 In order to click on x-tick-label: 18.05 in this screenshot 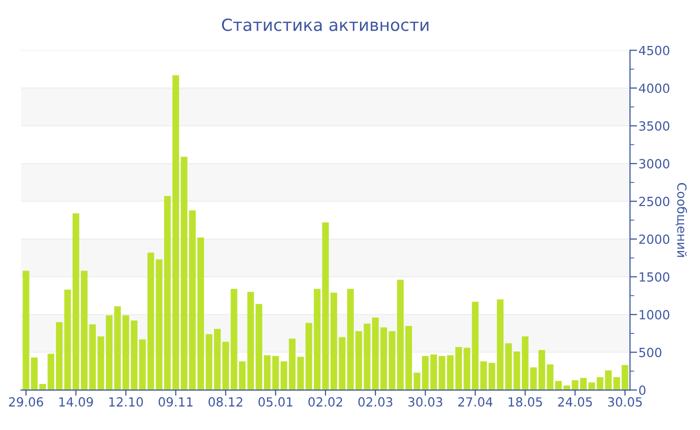, I will do `click(525, 402)`.